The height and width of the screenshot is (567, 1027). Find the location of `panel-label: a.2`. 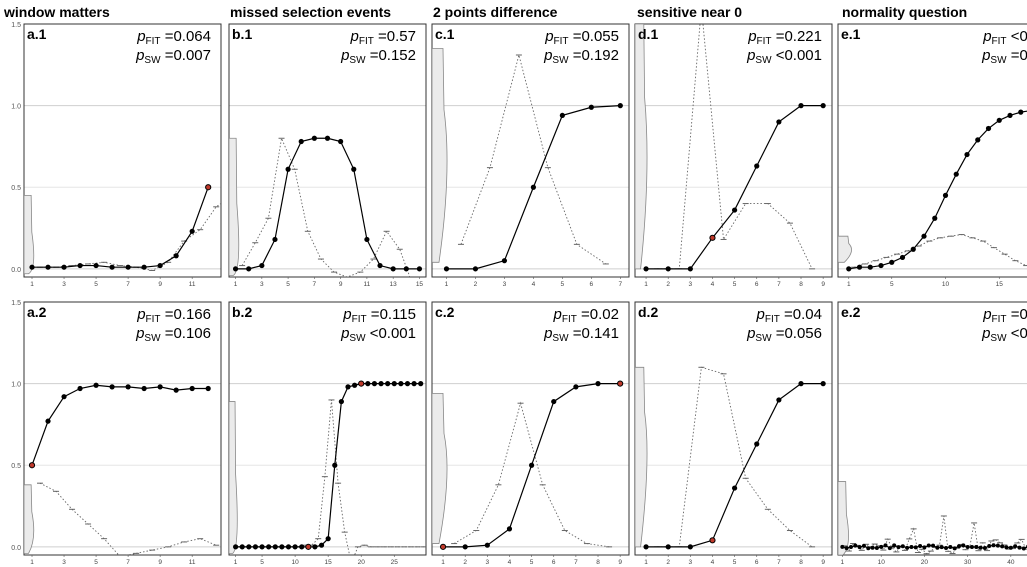

panel-label: a.2 is located at coordinates (37, 312).